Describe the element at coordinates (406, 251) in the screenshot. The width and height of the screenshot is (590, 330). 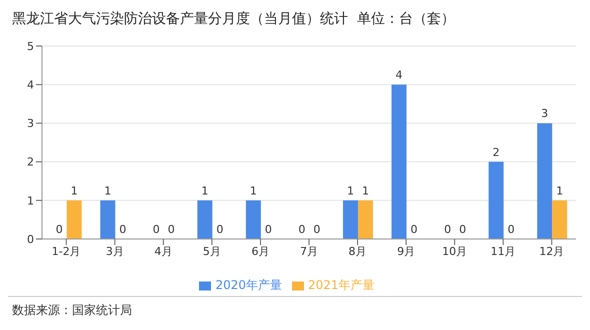
I see `x-tick-label: 9月` at that location.